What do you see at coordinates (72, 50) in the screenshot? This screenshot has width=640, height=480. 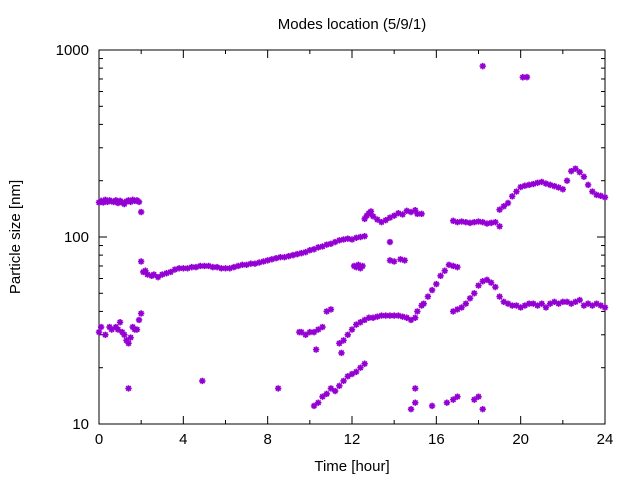 I see `y-tick-label: 1000` at bounding box center [72, 50].